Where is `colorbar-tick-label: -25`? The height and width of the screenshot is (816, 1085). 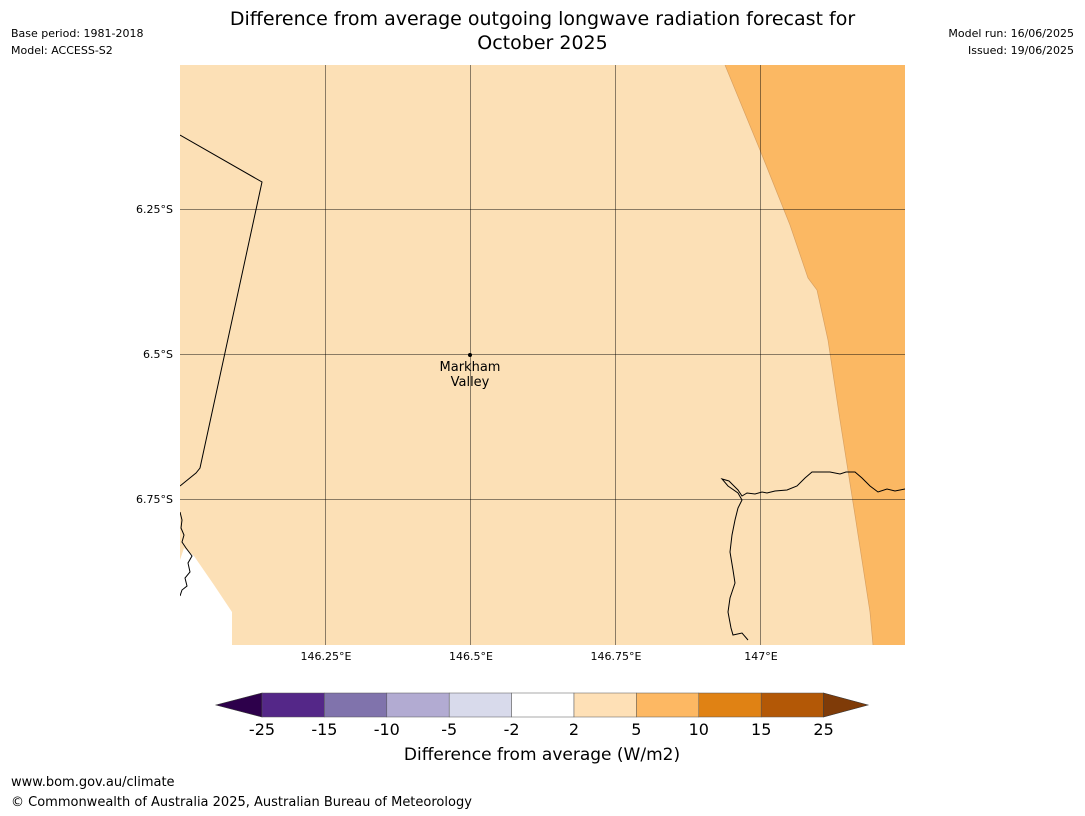
colorbar-tick-label: -25 is located at coordinates (262, 729).